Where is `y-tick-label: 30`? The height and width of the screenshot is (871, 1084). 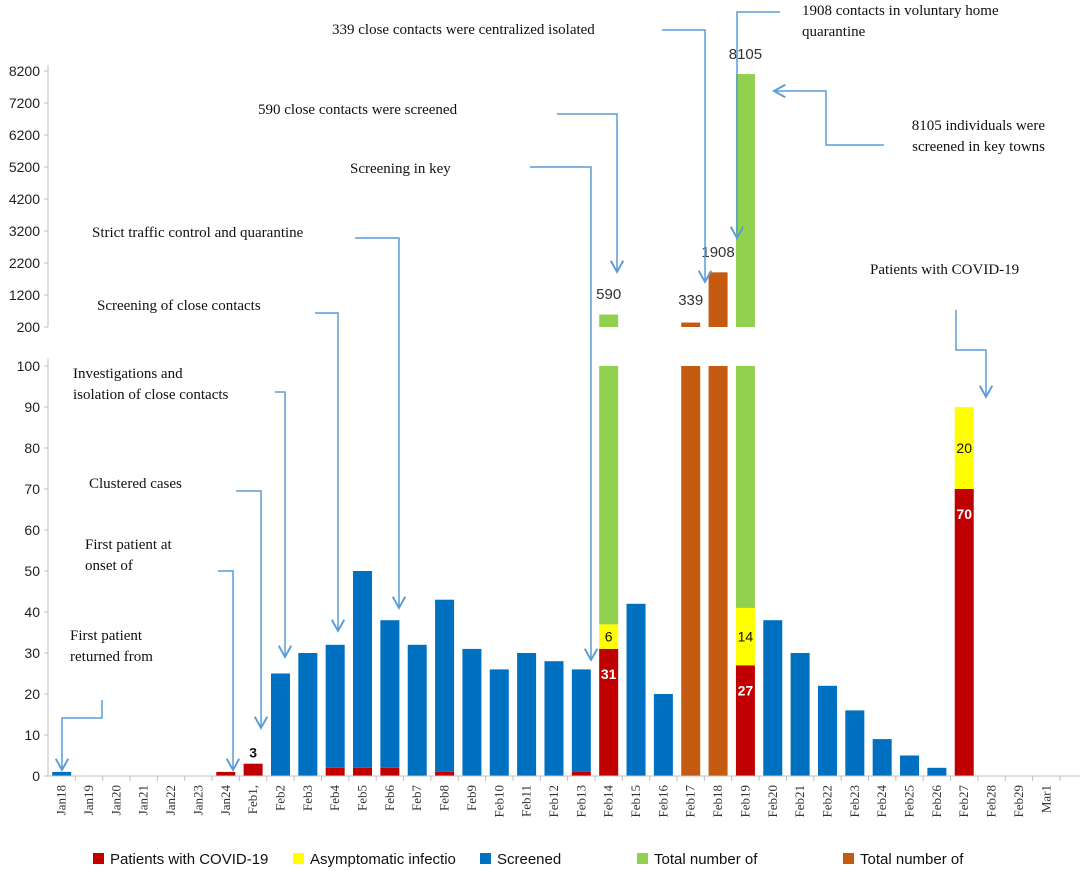 y-tick-label: 30 is located at coordinates (32, 653).